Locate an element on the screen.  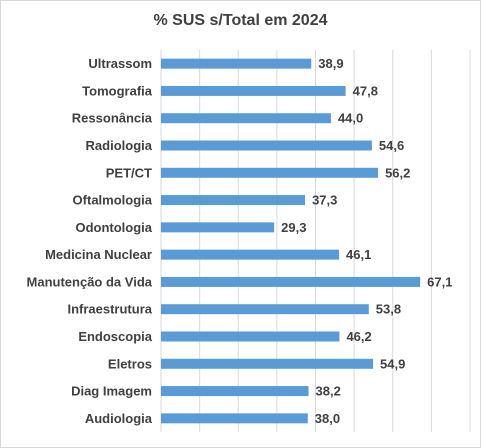
category-label: Odontologia is located at coordinates (113, 227).